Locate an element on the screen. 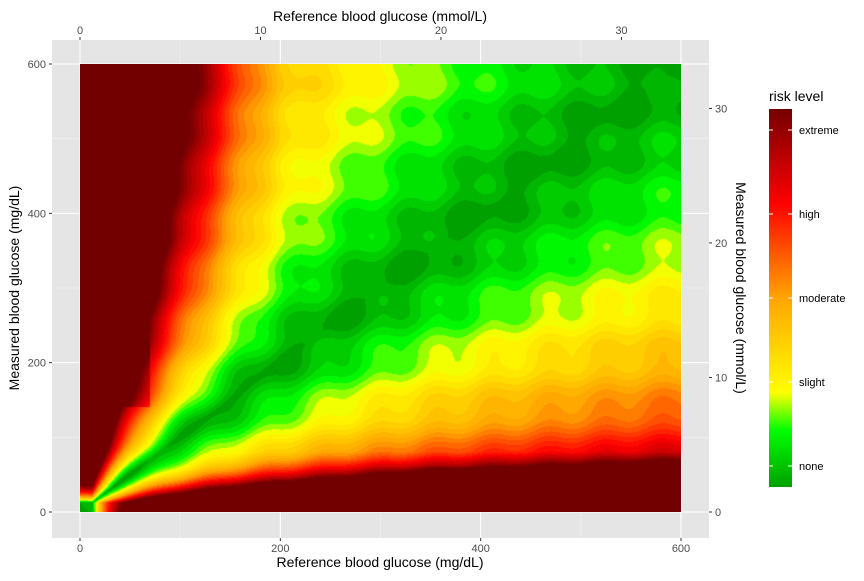 The width and height of the screenshot is (864, 581). legend-label-none: none is located at coordinates (811, 467).